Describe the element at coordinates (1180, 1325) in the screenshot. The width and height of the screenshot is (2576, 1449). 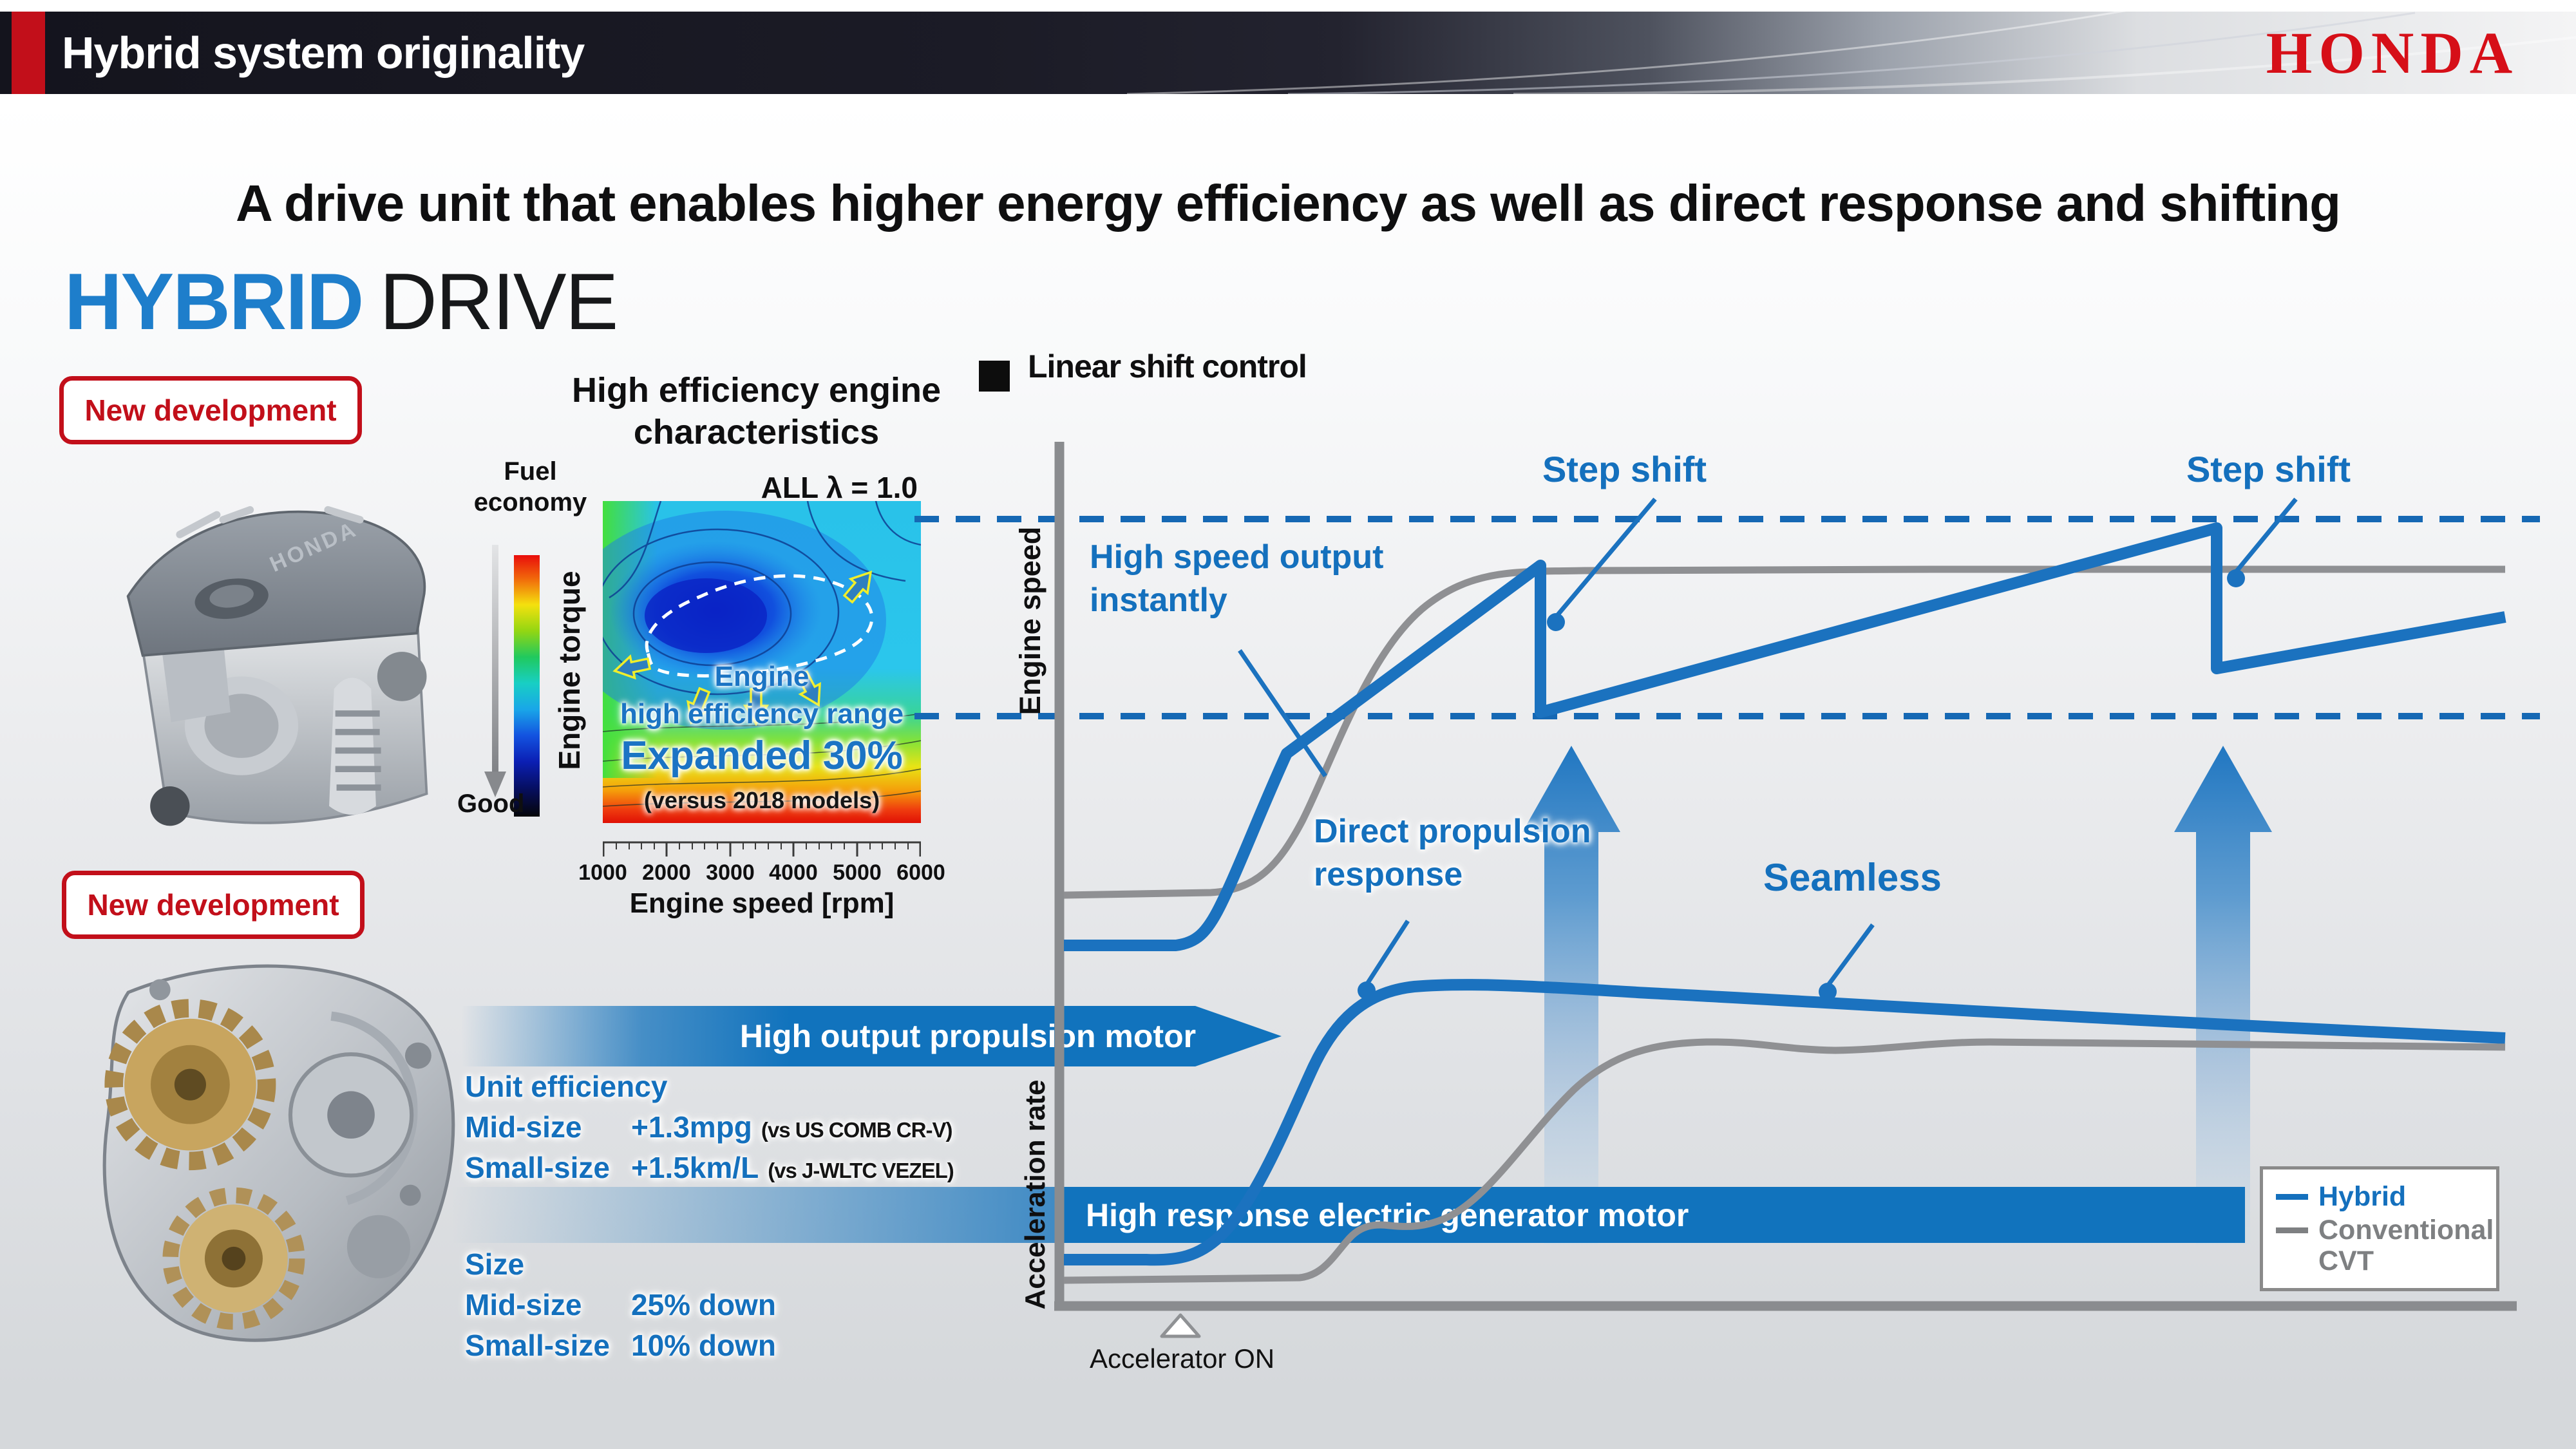
I see `accelerator-on-marker-icon` at that location.